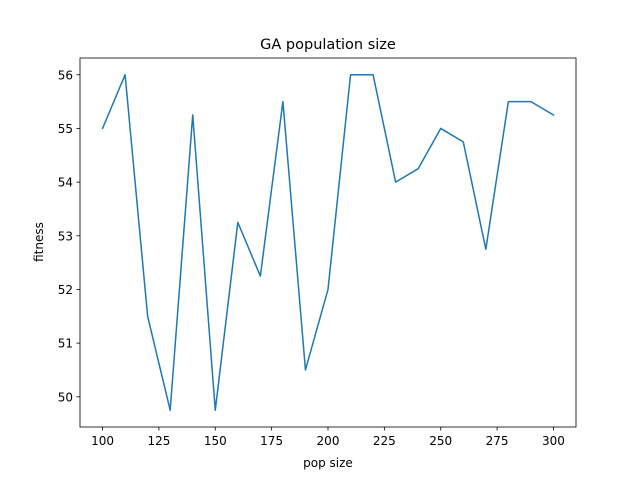 Image resolution: width=640 pixels, height=480 pixels. I want to click on y-tick-label: 56, so click(65, 75).